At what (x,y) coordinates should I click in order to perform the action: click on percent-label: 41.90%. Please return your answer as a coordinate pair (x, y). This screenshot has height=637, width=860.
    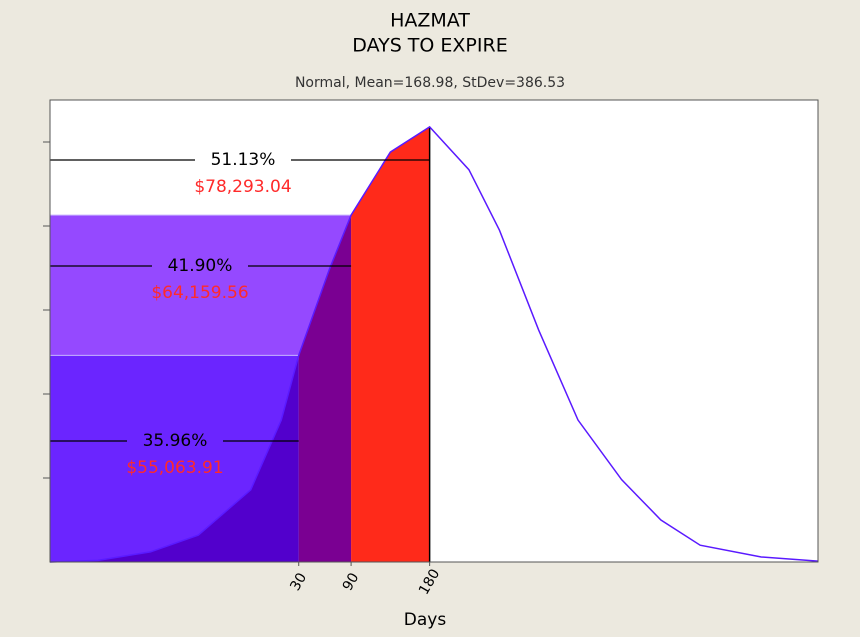
    Looking at the image, I should click on (200, 266).